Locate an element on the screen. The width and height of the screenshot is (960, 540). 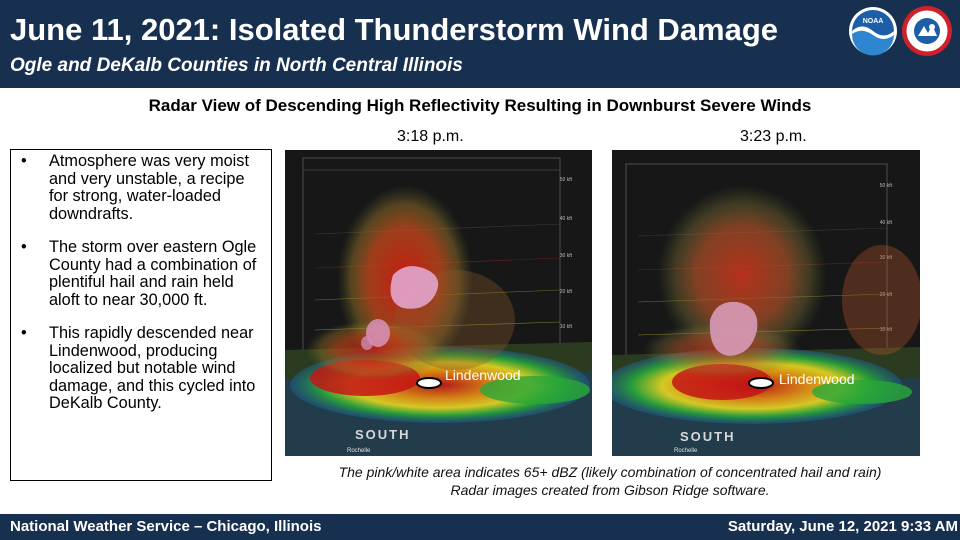
panel-time-label: 3:23 p.m. is located at coordinates (773, 136).